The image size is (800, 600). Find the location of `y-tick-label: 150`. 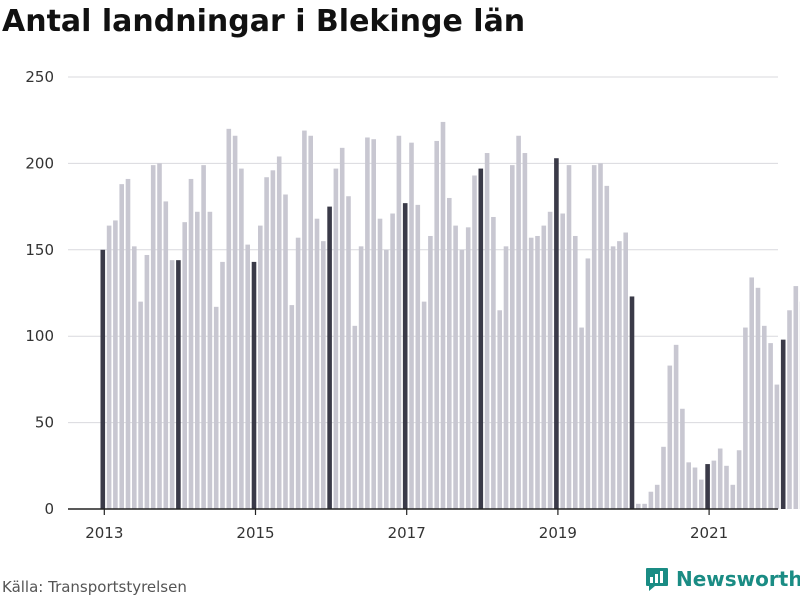

y-tick-label: 150 is located at coordinates (39, 250).